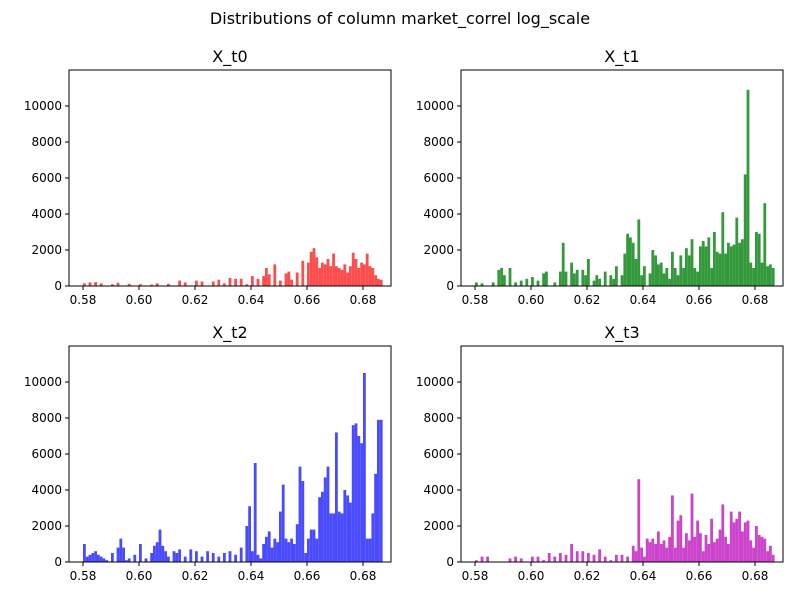 This screenshot has height=600, width=800. I want to click on y-tick-label: 10000, so click(43, 106).